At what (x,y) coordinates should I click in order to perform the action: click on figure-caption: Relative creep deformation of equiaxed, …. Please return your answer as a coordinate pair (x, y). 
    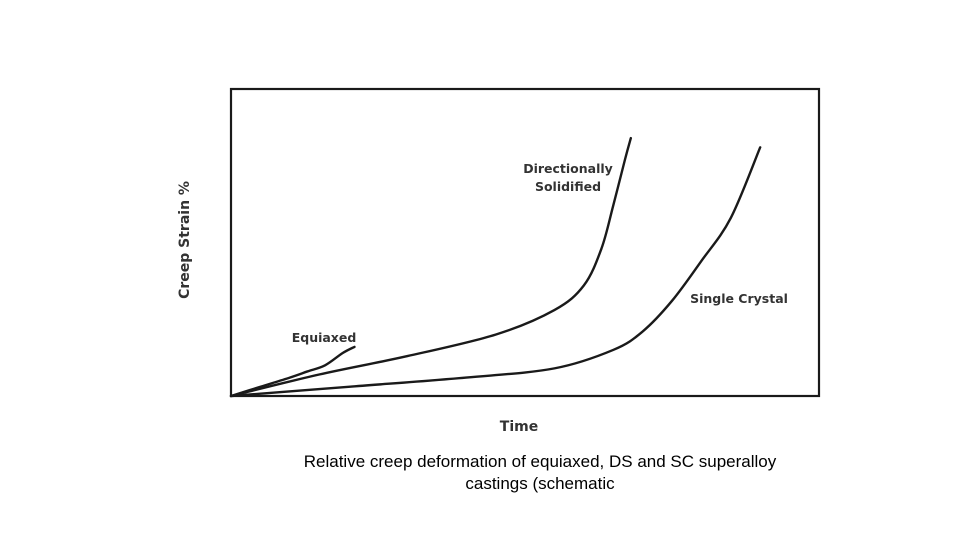
    Looking at the image, I should click on (540, 473).